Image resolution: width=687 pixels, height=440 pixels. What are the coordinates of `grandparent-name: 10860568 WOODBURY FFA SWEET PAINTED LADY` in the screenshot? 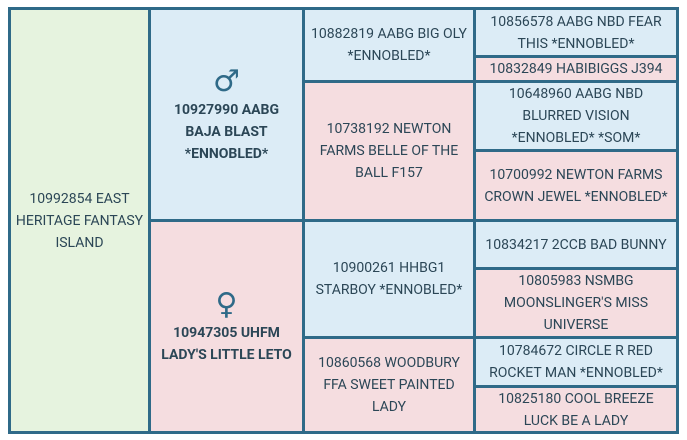 It's located at (389, 385).